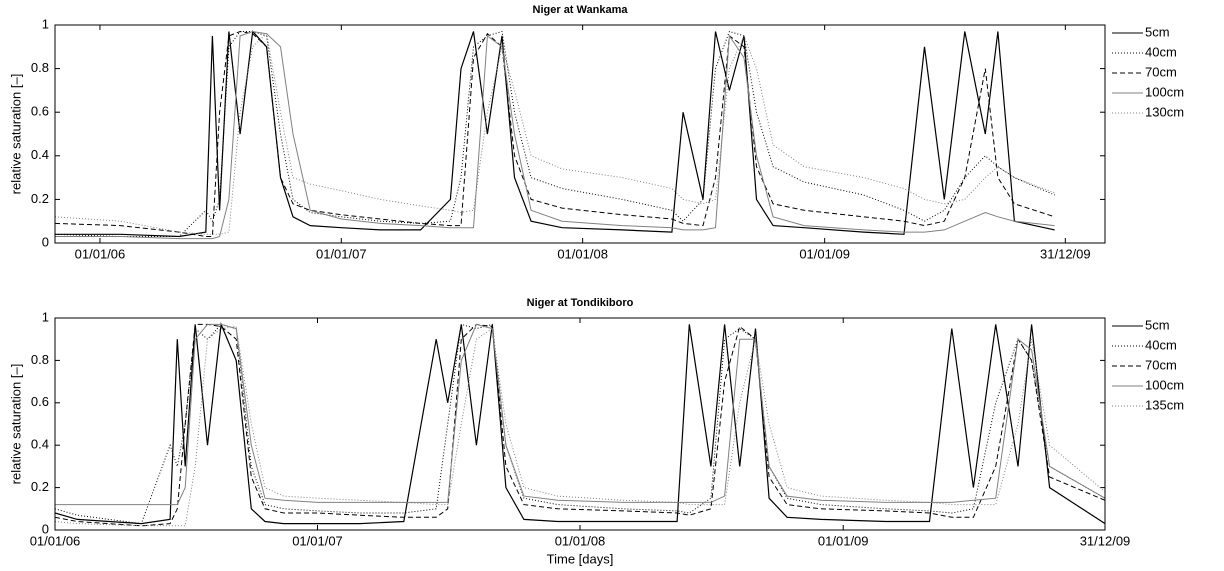  What do you see at coordinates (581, 10) in the screenshot?
I see `chart-title: Niger at Wankama` at bounding box center [581, 10].